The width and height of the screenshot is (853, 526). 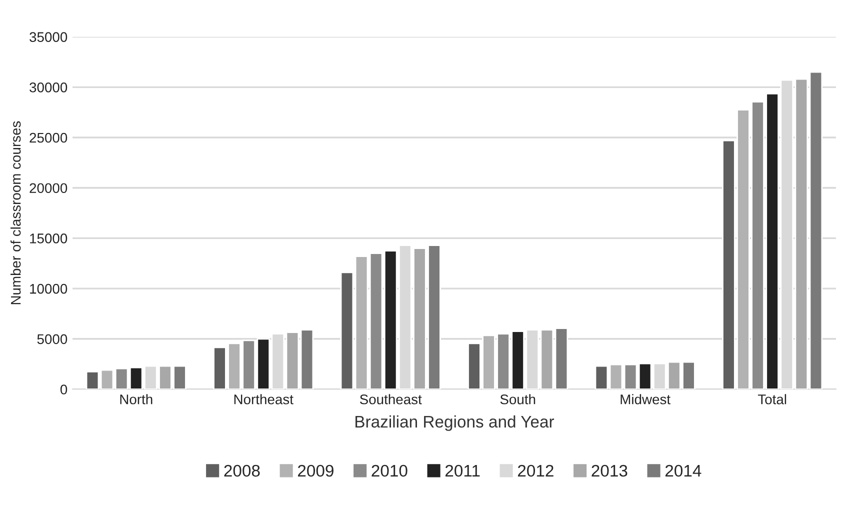 What do you see at coordinates (455, 423) in the screenshot?
I see `x-axis-title: Brazilian Regions and Year` at bounding box center [455, 423].